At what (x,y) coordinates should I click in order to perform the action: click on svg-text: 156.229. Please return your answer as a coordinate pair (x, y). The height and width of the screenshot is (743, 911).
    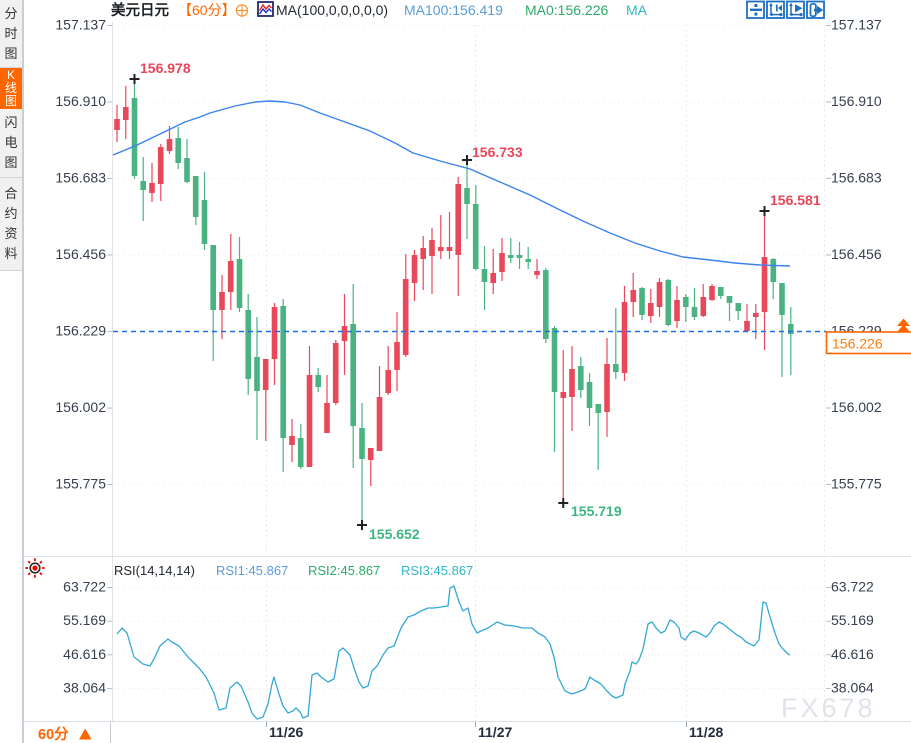
    Looking at the image, I should click on (80, 331).